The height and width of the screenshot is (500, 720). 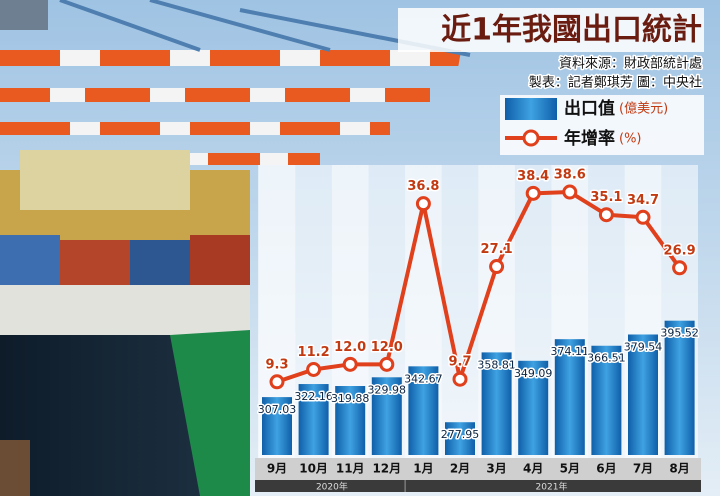 What do you see at coordinates (679, 333) in the screenshot?
I see `bar-value-label: 395.52` at bounding box center [679, 333].